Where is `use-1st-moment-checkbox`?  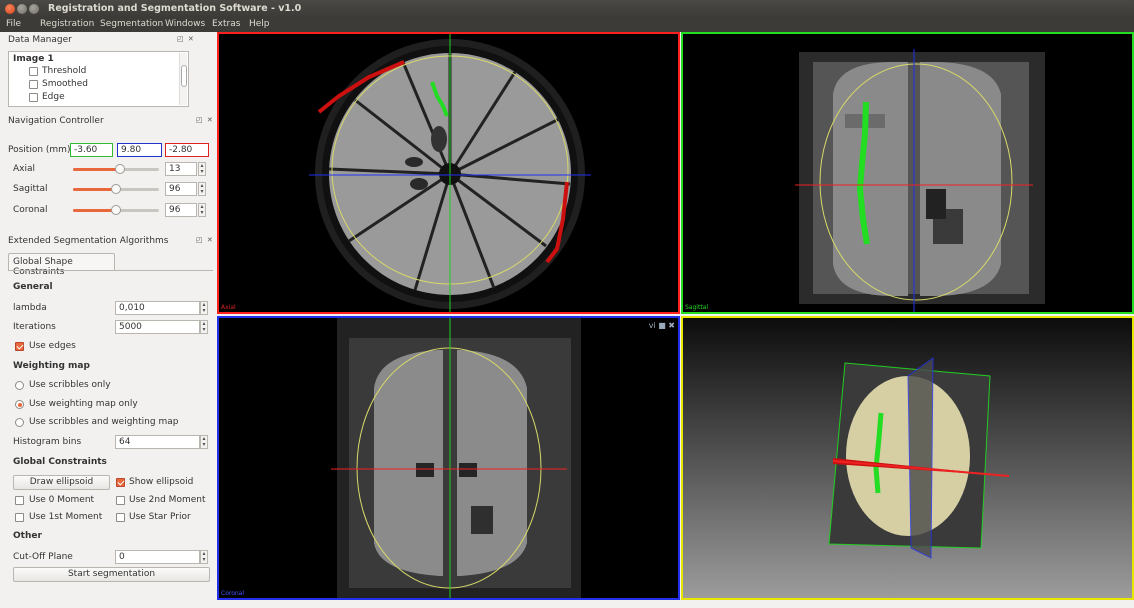 use-1st-moment-checkbox is located at coordinates (19, 517).